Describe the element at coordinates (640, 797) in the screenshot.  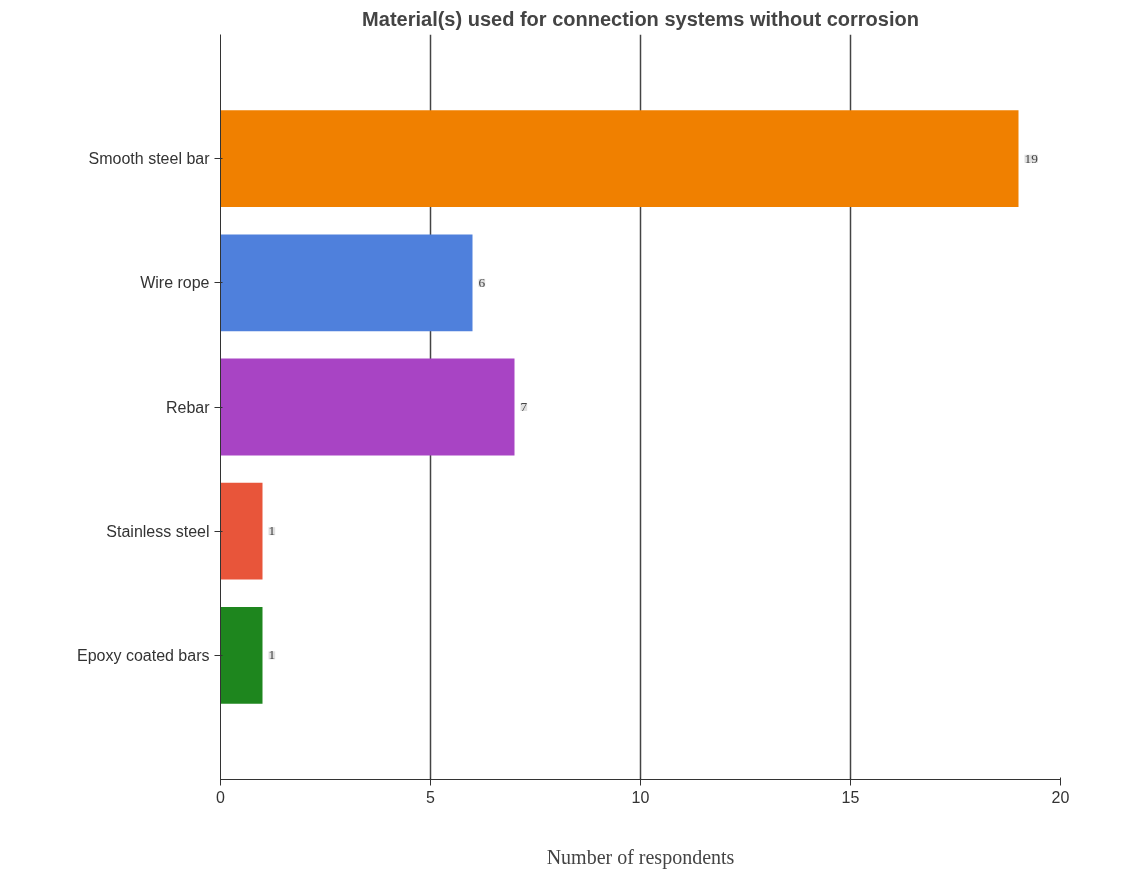
I see `x-tick-label: 10` at that location.